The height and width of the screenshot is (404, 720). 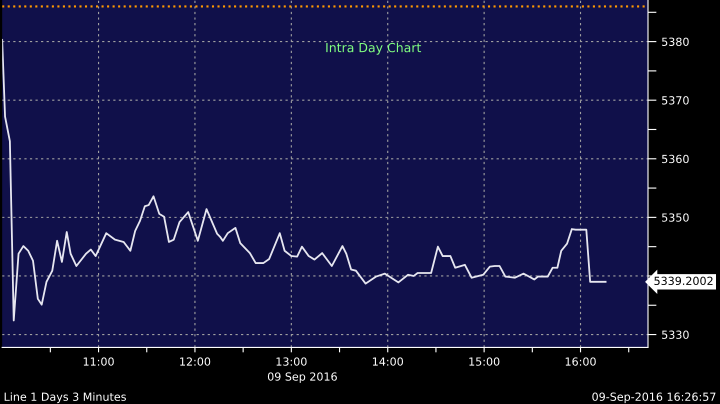 What do you see at coordinates (388, 361) in the screenshot?
I see `x-tick-label: 14:00` at bounding box center [388, 361].